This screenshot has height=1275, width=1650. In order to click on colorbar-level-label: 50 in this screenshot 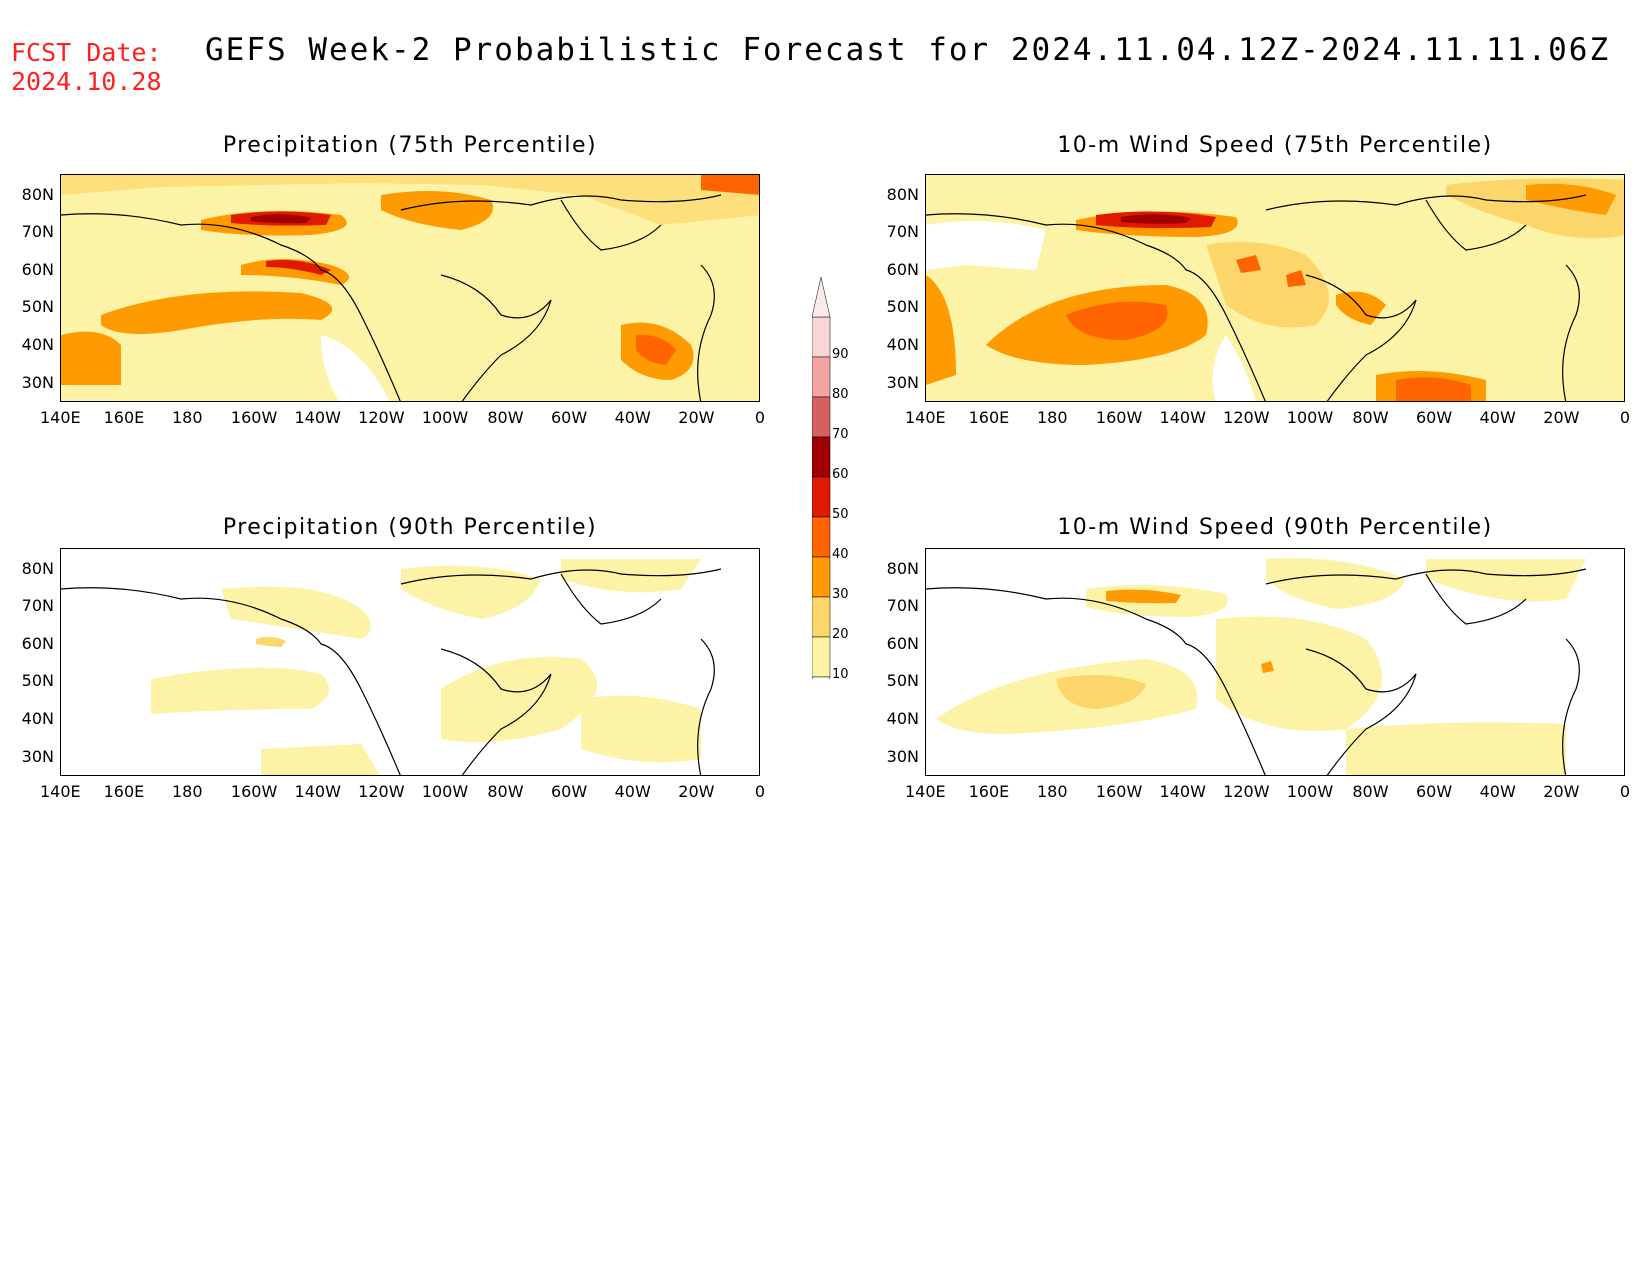, I will do `click(840, 514)`.